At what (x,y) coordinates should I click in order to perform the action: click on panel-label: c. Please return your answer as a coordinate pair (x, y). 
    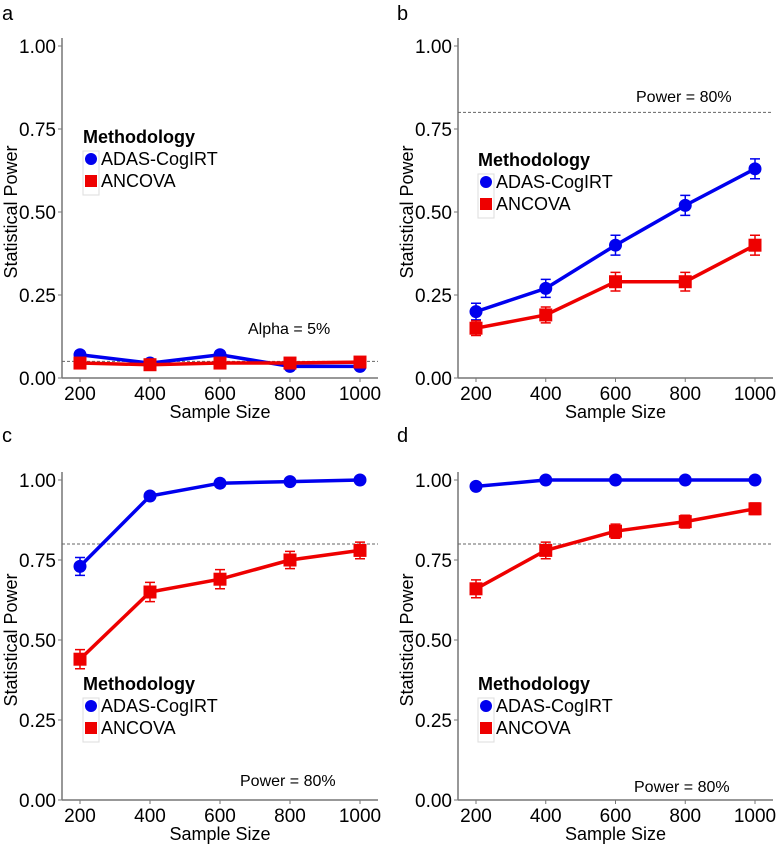
    Looking at the image, I should click on (7, 436).